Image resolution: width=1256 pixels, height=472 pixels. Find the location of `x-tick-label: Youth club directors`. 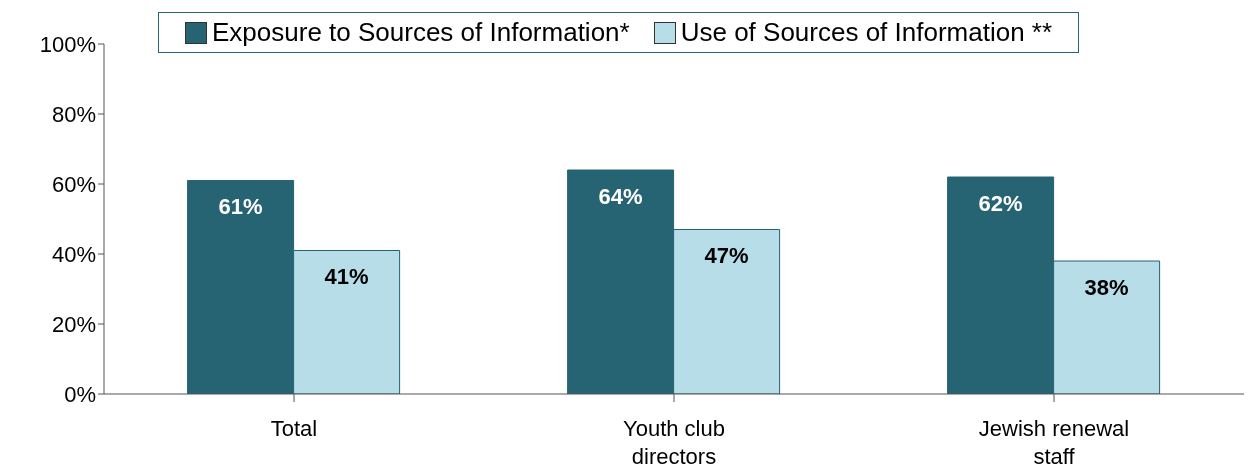

x-tick-label: Youth club directors is located at coordinates (674, 442).